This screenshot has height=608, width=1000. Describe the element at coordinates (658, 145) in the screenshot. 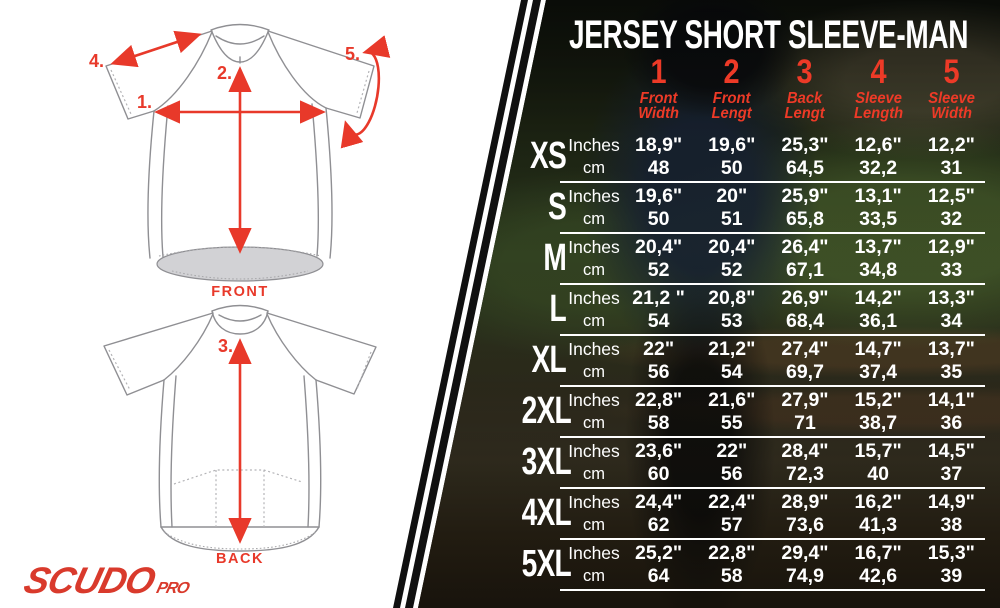

I see `inches-value: 18,9"` at that location.